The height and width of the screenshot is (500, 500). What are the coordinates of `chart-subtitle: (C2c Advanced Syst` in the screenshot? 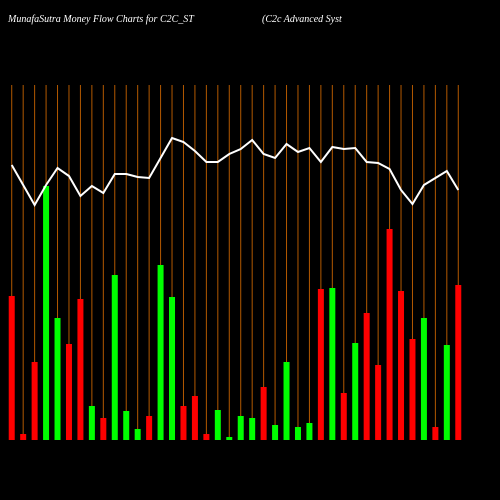 It's located at (302, 19).